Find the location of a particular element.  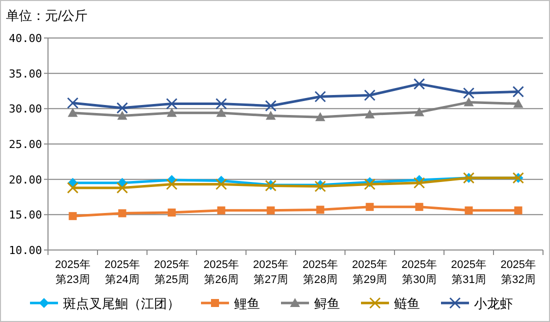

legend-label: 鲢鱼 is located at coordinates (407, 303).